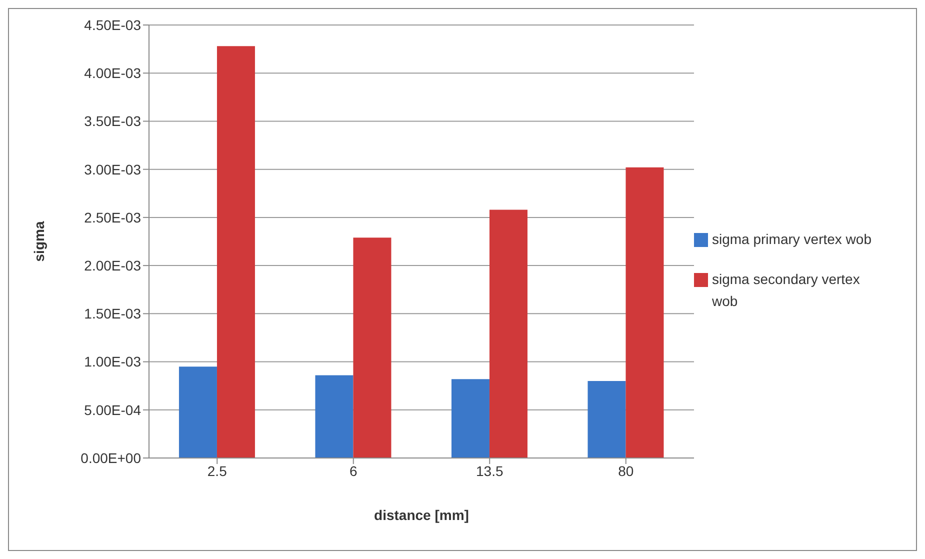 The width and height of the screenshot is (925, 559). I want to click on x-tick-label: 13.5, so click(490, 470).